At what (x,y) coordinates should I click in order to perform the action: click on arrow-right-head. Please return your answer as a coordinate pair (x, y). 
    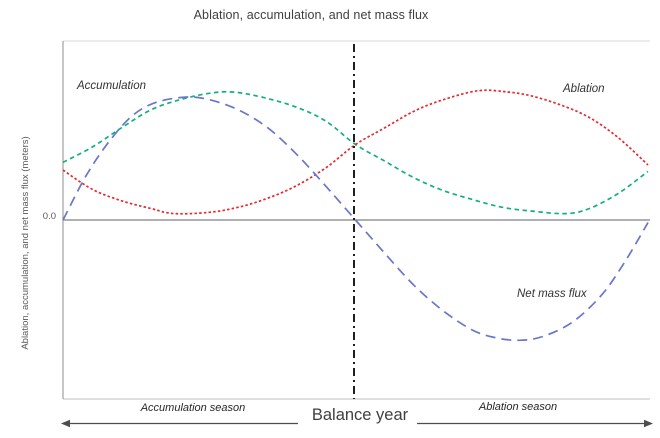
    Looking at the image, I should click on (648, 423).